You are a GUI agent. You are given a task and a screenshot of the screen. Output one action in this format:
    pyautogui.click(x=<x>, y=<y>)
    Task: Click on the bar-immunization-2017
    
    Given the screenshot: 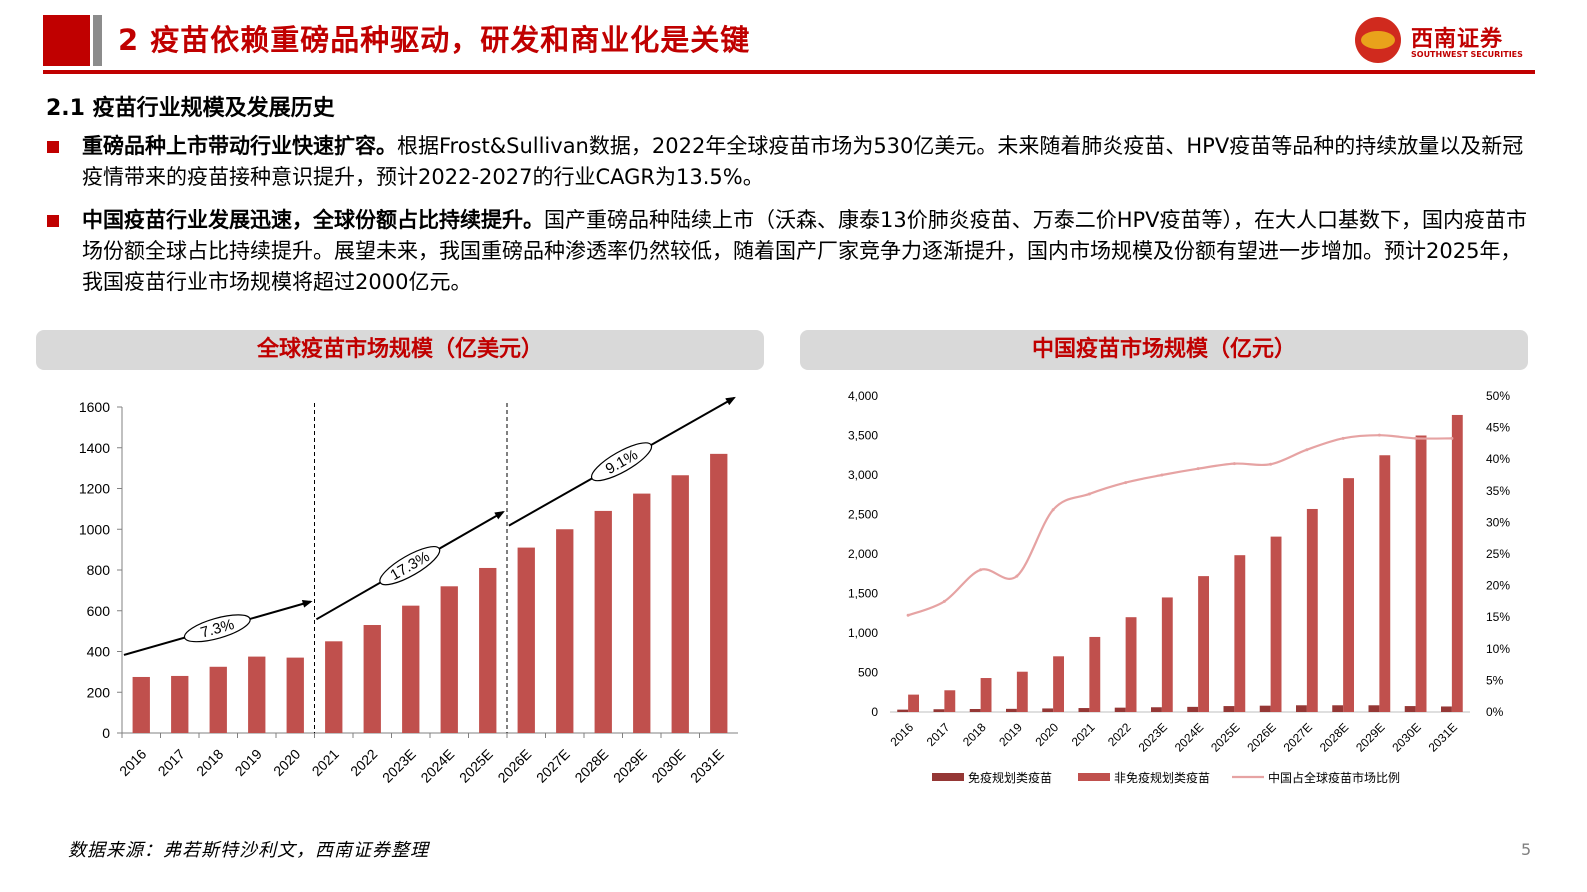 What is the action you would take?
    pyautogui.click(x=939, y=710)
    